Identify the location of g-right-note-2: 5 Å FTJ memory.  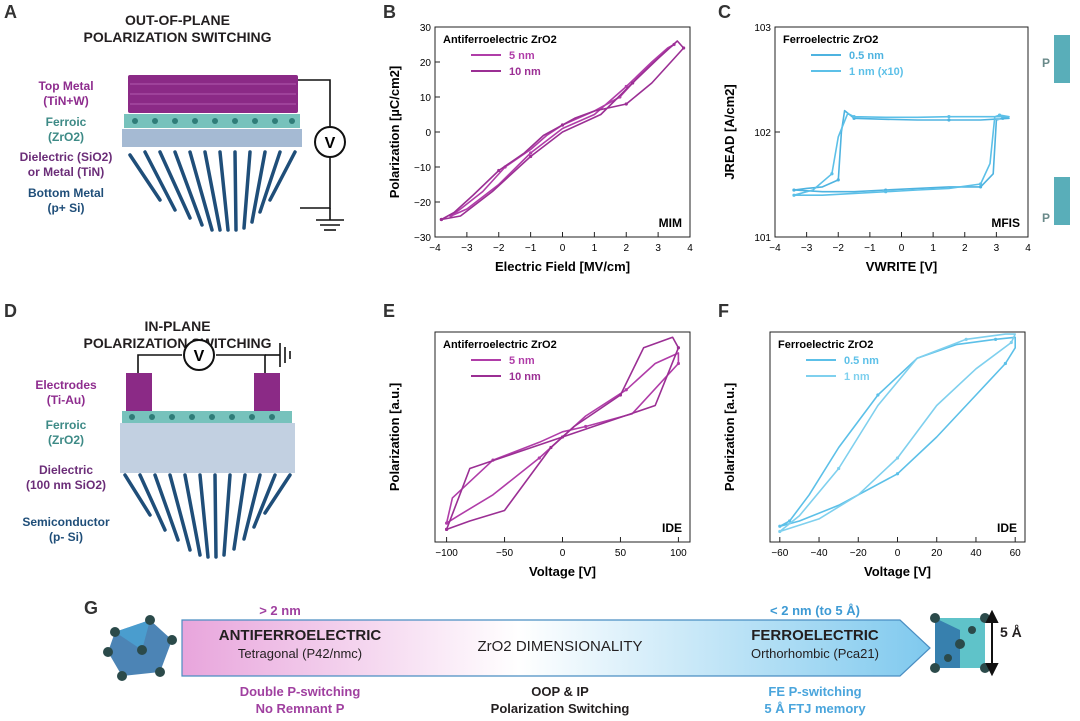
(815, 708).